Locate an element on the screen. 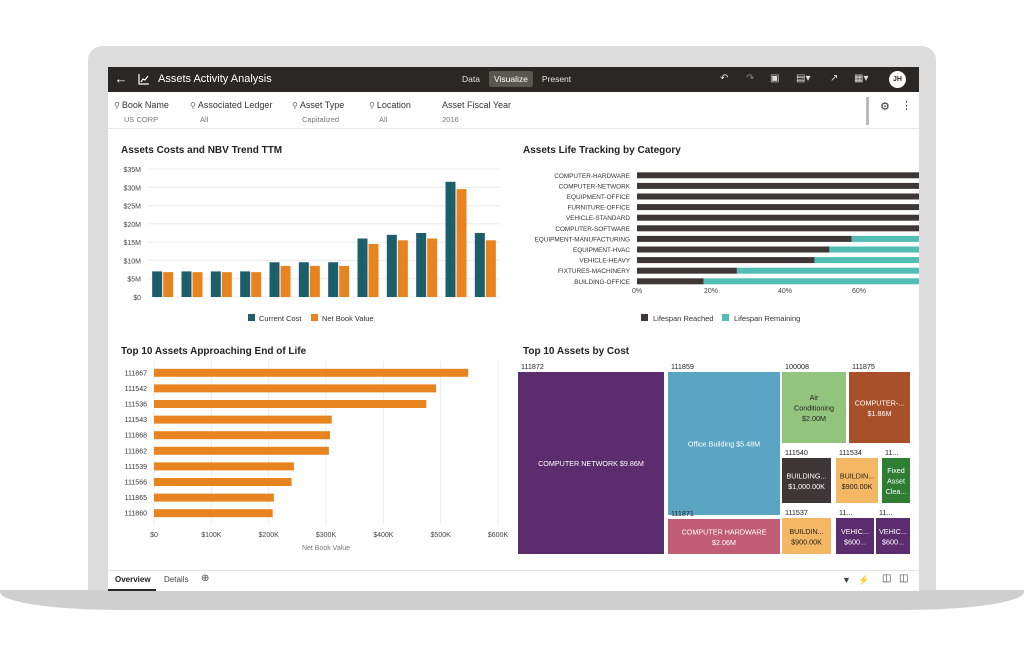 The image size is (1024, 645). redo-icon: ↷ is located at coordinates (750, 78).